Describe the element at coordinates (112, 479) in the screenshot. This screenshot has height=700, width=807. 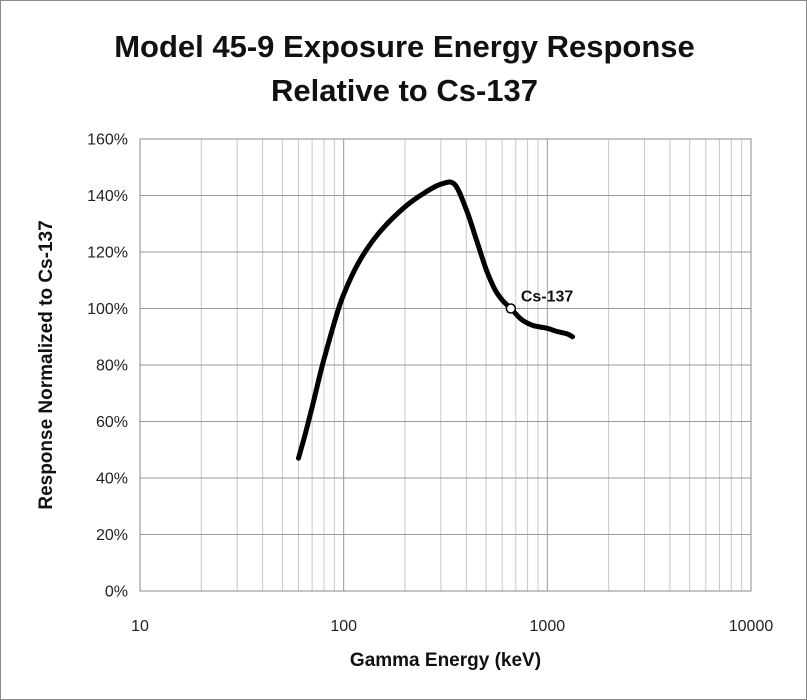
I see `y-tick-label: 40%` at that location.